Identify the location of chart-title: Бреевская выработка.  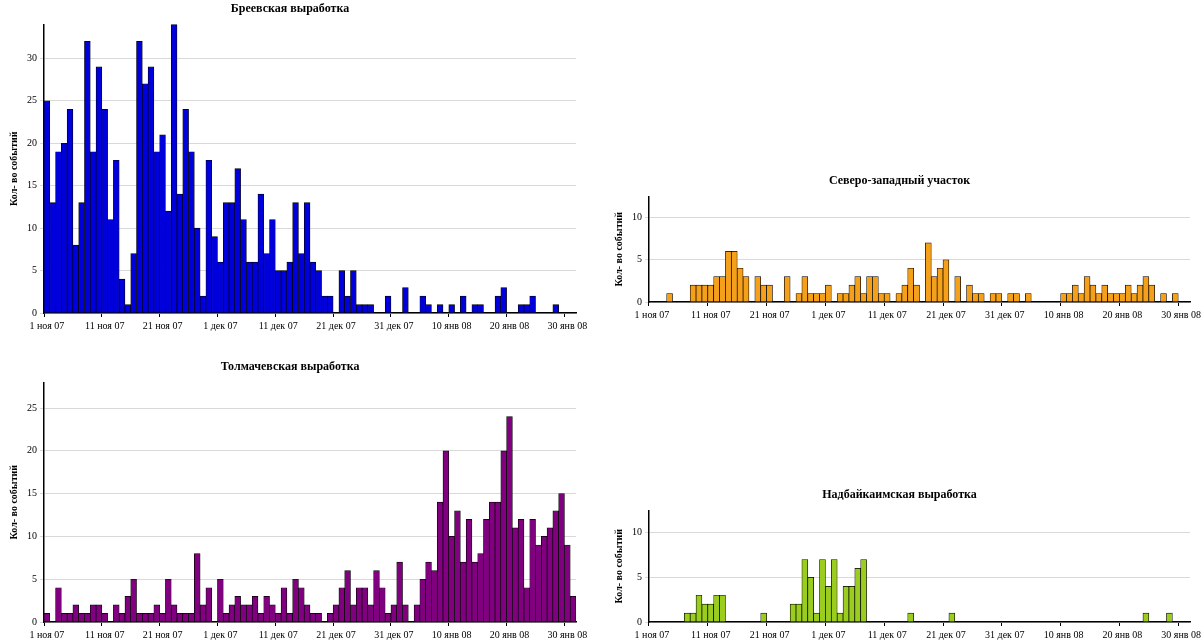
(290, 8).